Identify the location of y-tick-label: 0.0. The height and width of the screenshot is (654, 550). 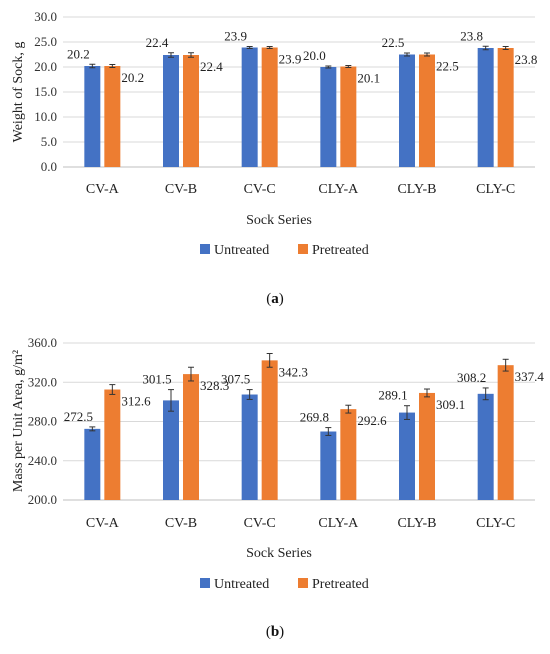
(49, 166).